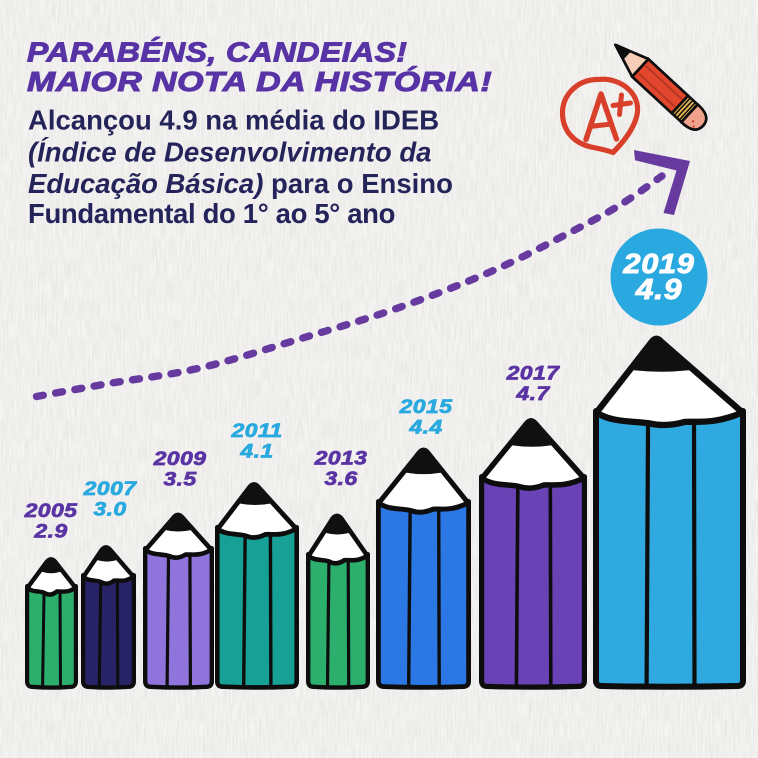  Describe the element at coordinates (658, 264) in the screenshot. I see `svg-text: 2019` at that location.